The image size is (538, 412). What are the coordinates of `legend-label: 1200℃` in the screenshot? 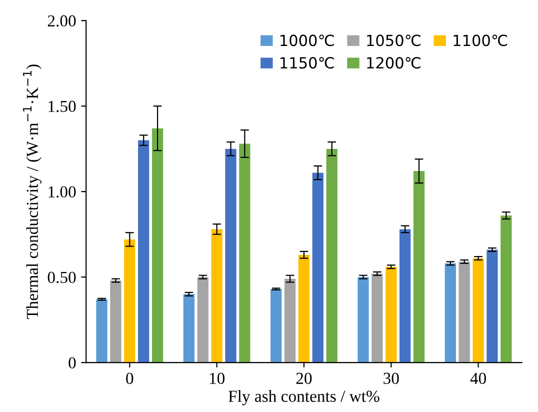 It's located at (393, 63).